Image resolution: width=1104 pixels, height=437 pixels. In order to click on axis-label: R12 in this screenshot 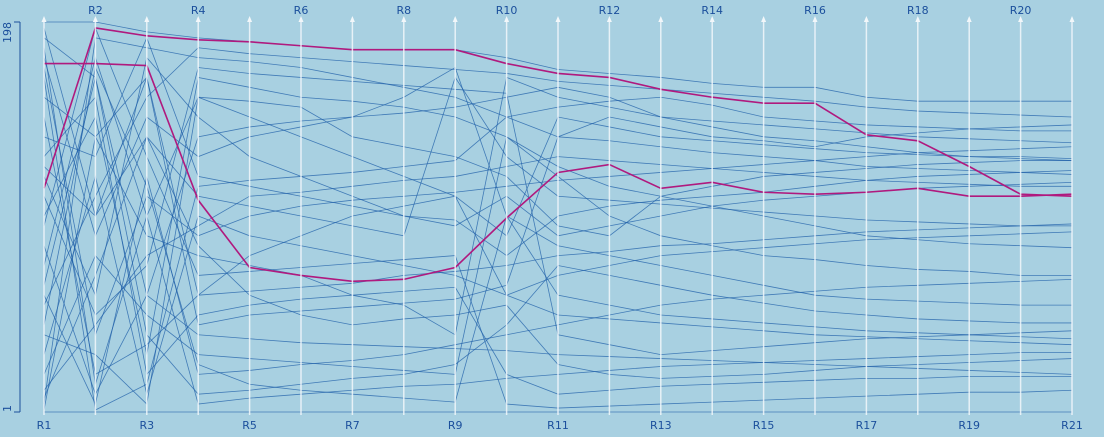, I will do `click(610, 10)`.